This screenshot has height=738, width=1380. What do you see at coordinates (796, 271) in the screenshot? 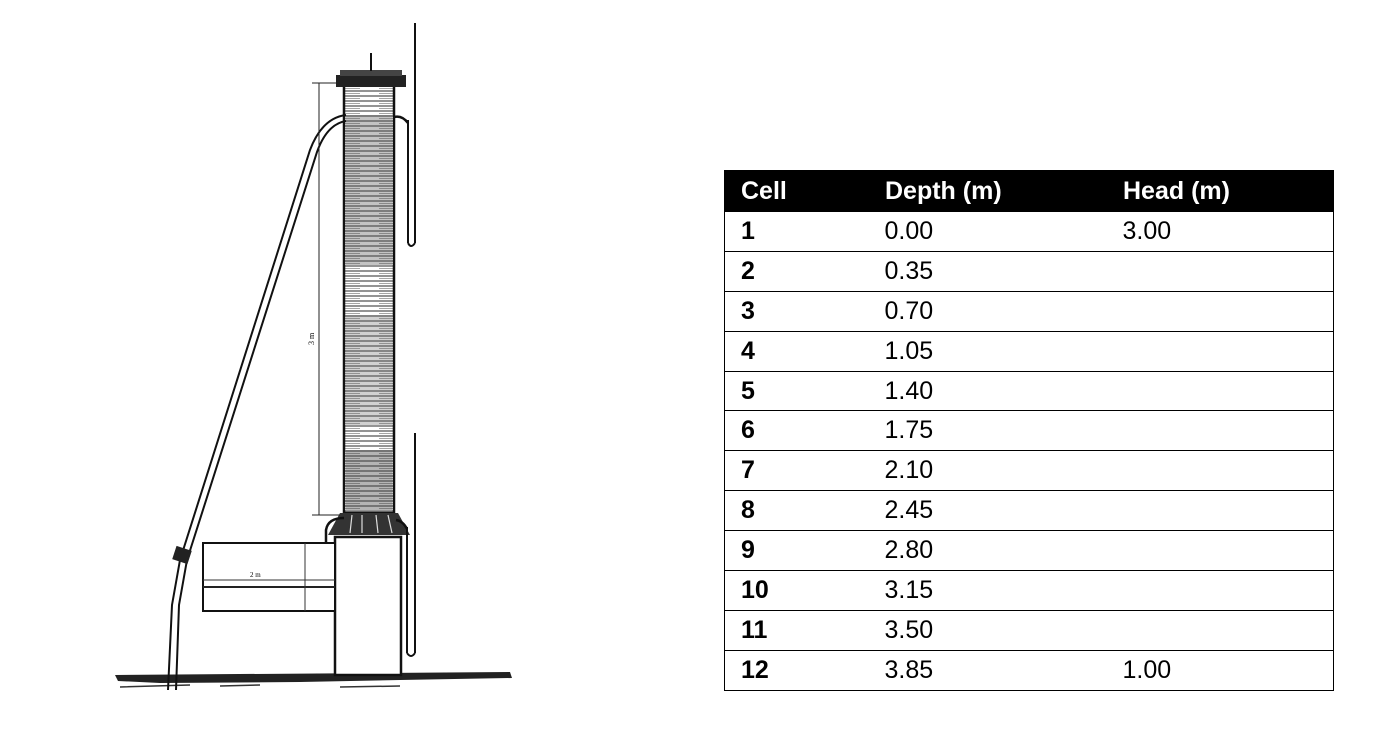
I see `cell-number: 2` at bounding box center [796, 271].